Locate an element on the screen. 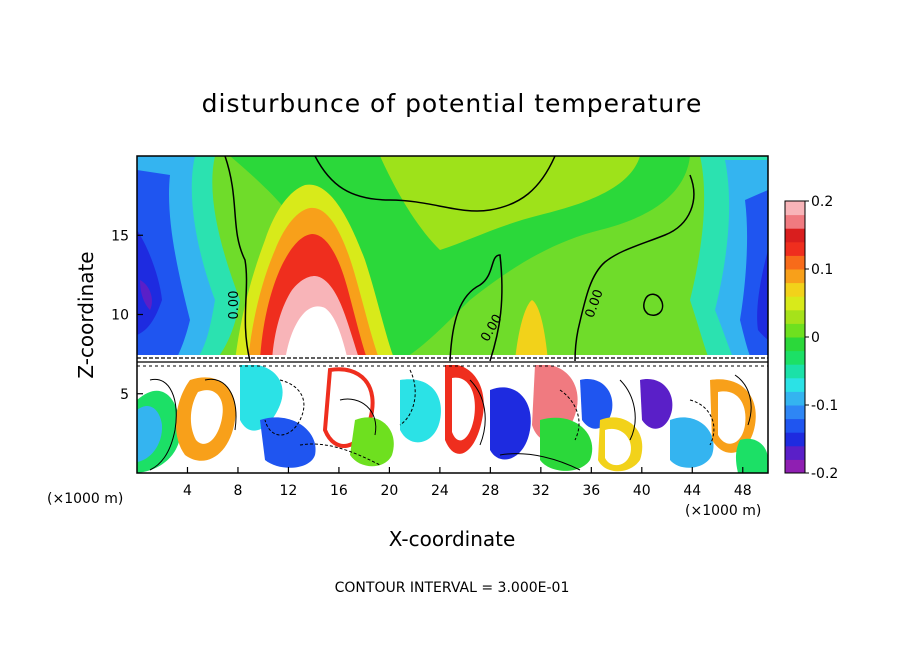 The image size is (904, 654). colorbar-tick-label: 0.1 is located at coordinates (822, 270).